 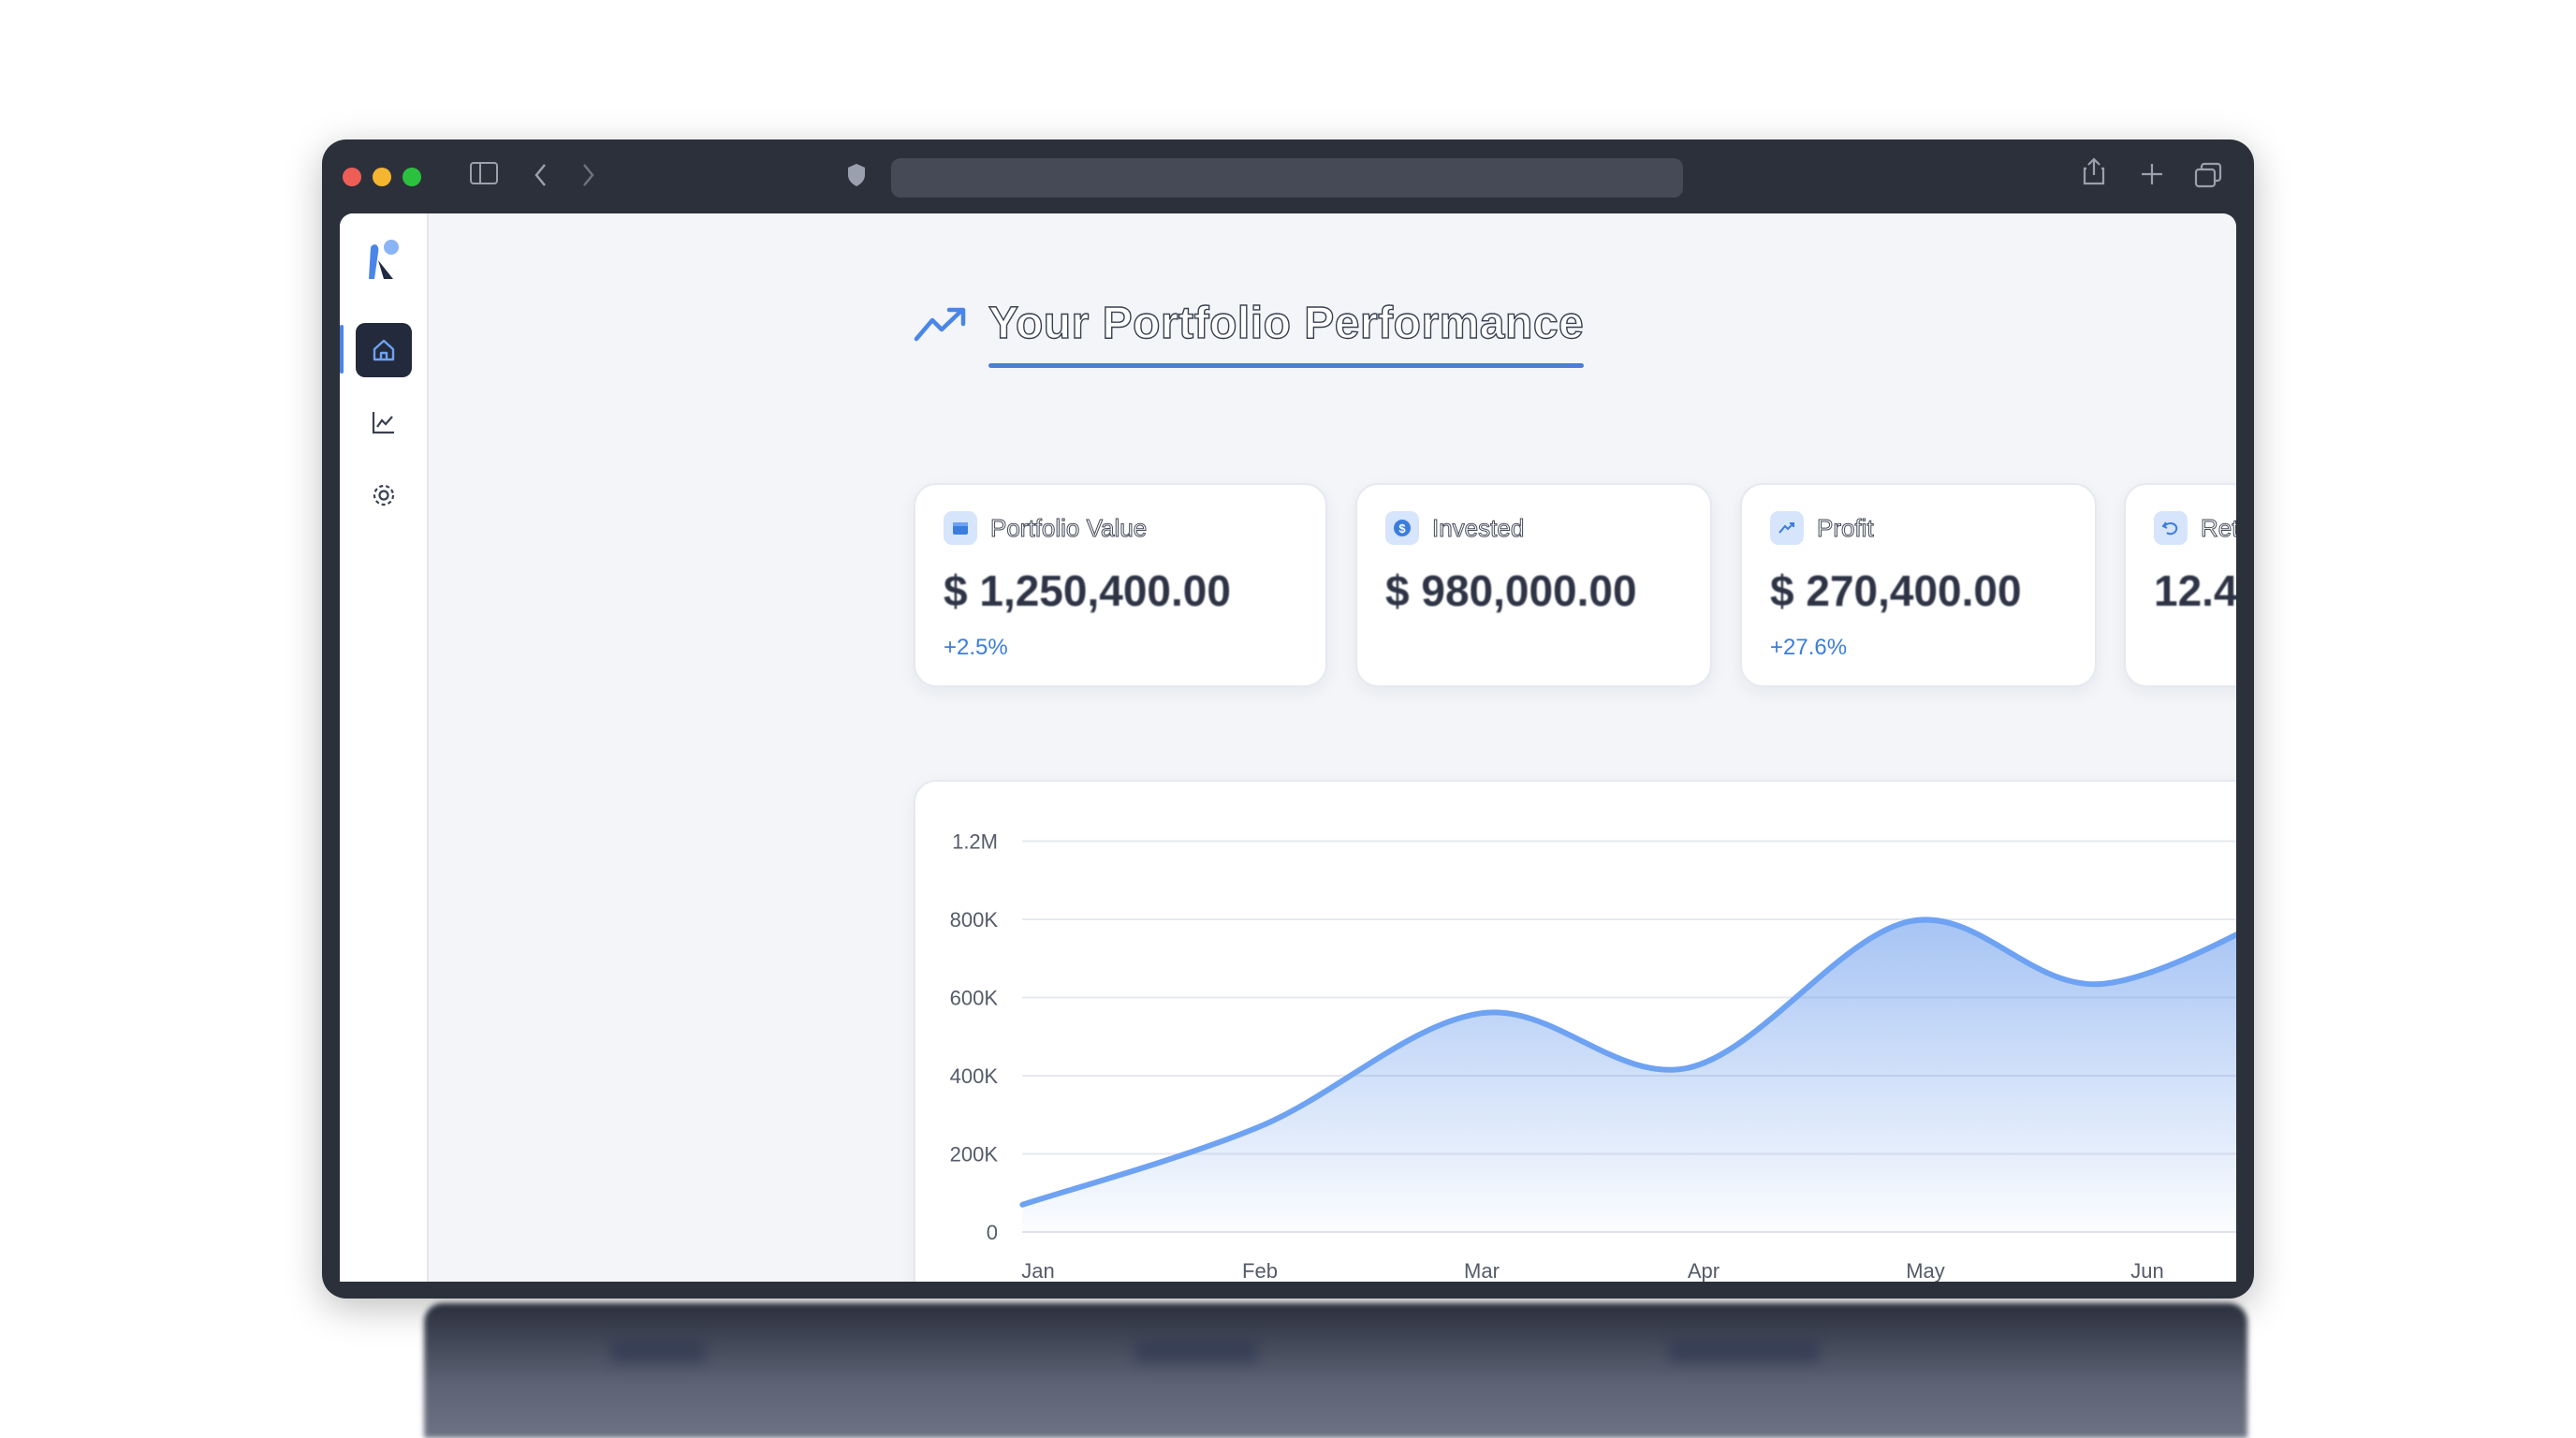 I want to click on area-fill, so click(x=1629, y=1075).